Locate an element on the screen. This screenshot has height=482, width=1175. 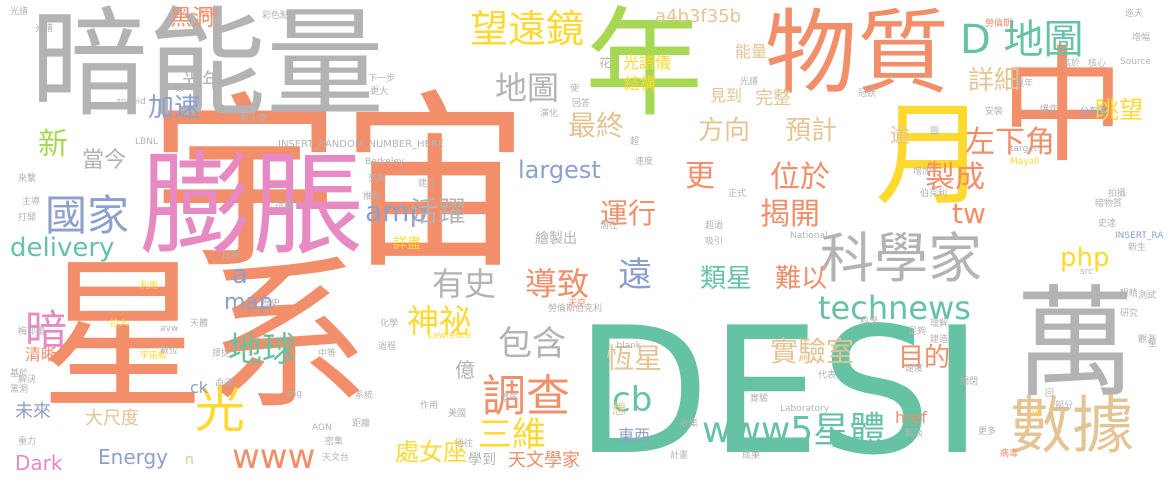
cloud-word: 勞倫斯伯克利 is located at coordinates (575, 309).